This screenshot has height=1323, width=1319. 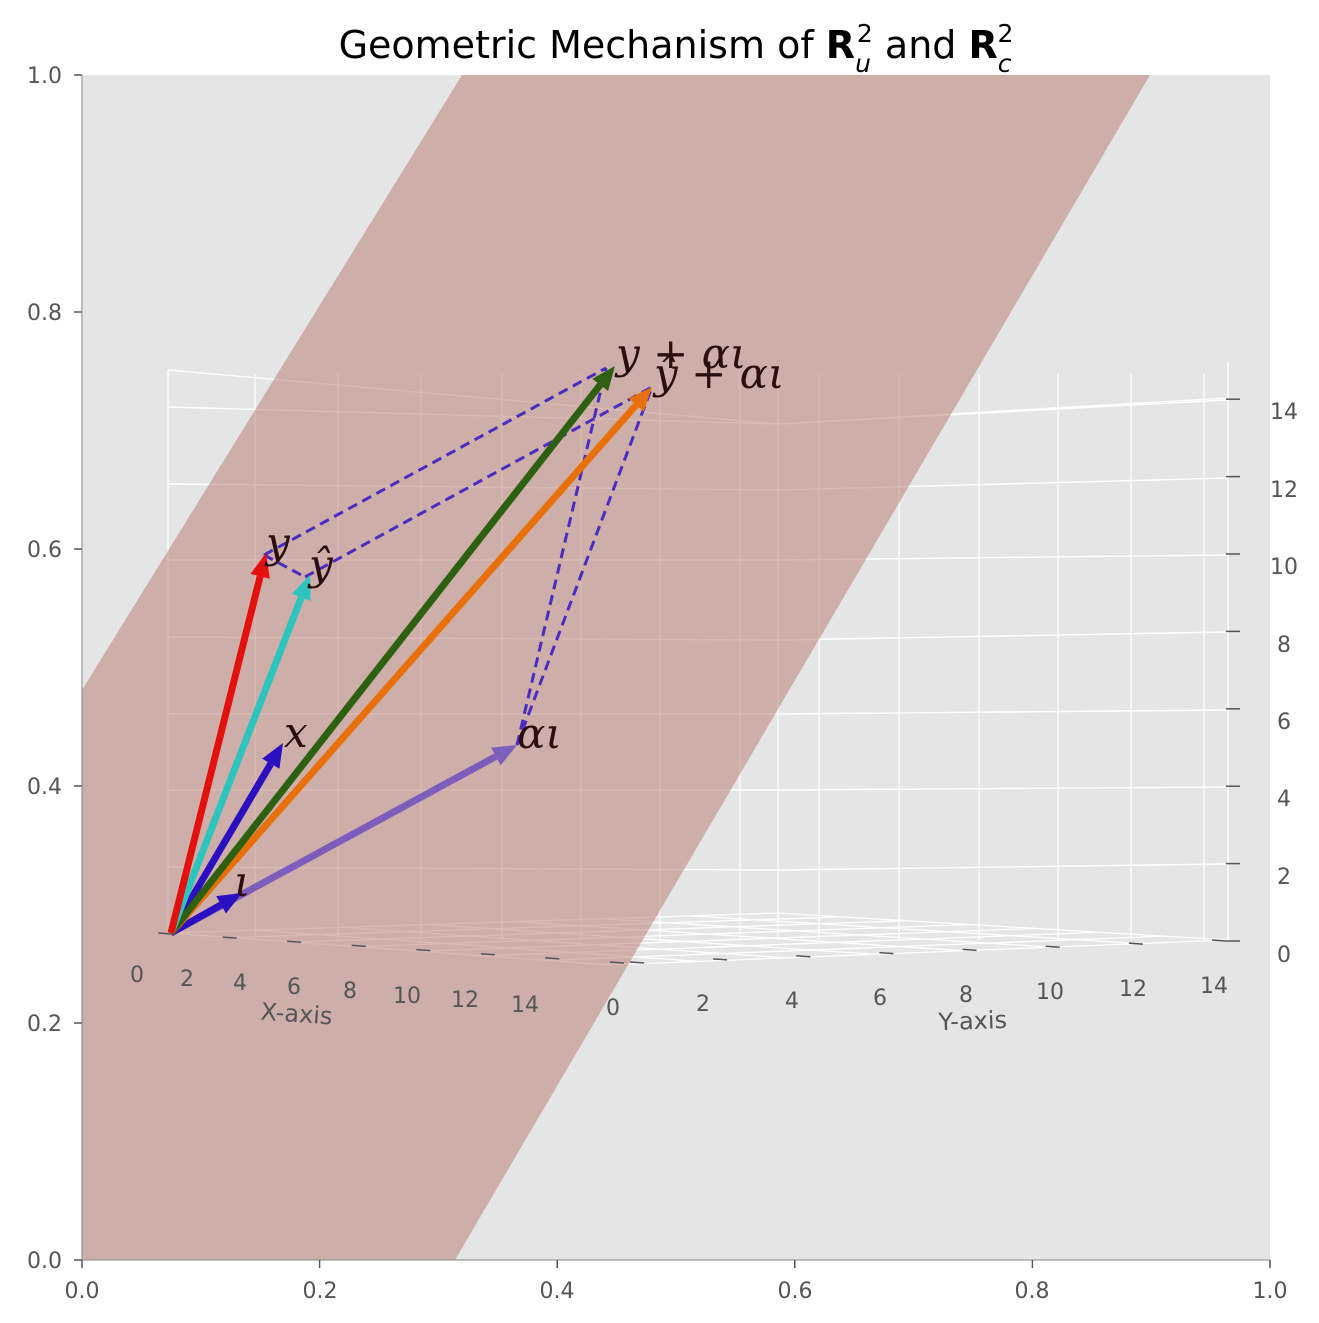 I want to click on y3d-tick-label: 0, so click(x=613, y=1008).